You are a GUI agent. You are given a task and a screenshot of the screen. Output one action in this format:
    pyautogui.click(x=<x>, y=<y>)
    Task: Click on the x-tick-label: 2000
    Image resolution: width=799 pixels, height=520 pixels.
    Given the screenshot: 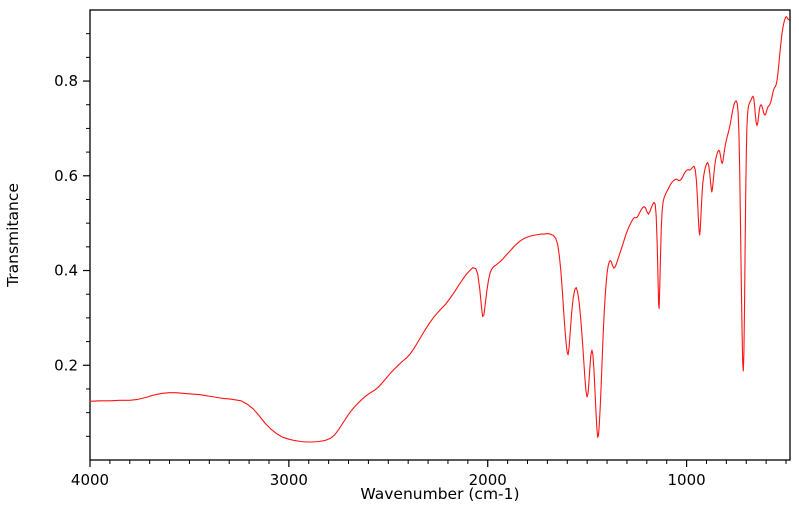 What is the action you would take?
    pyautogui.click(x=488, y=480)
    